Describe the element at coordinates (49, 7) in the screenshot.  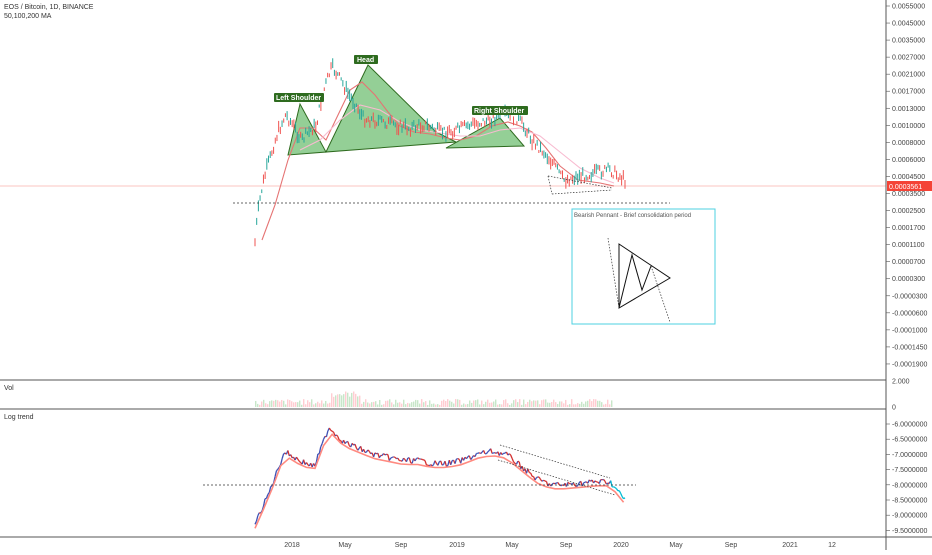
I see `chart-symbol-title: EOS / Bitcoin, 1D, BINANCE` at that location.